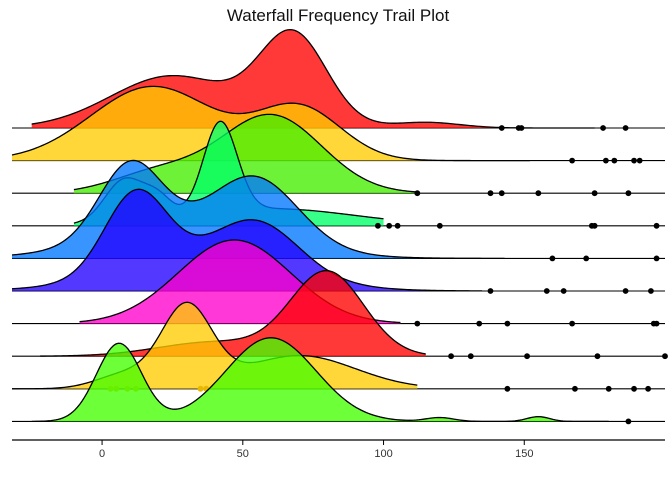  I want to click on x-tick-label: 0, so click(102, 454).